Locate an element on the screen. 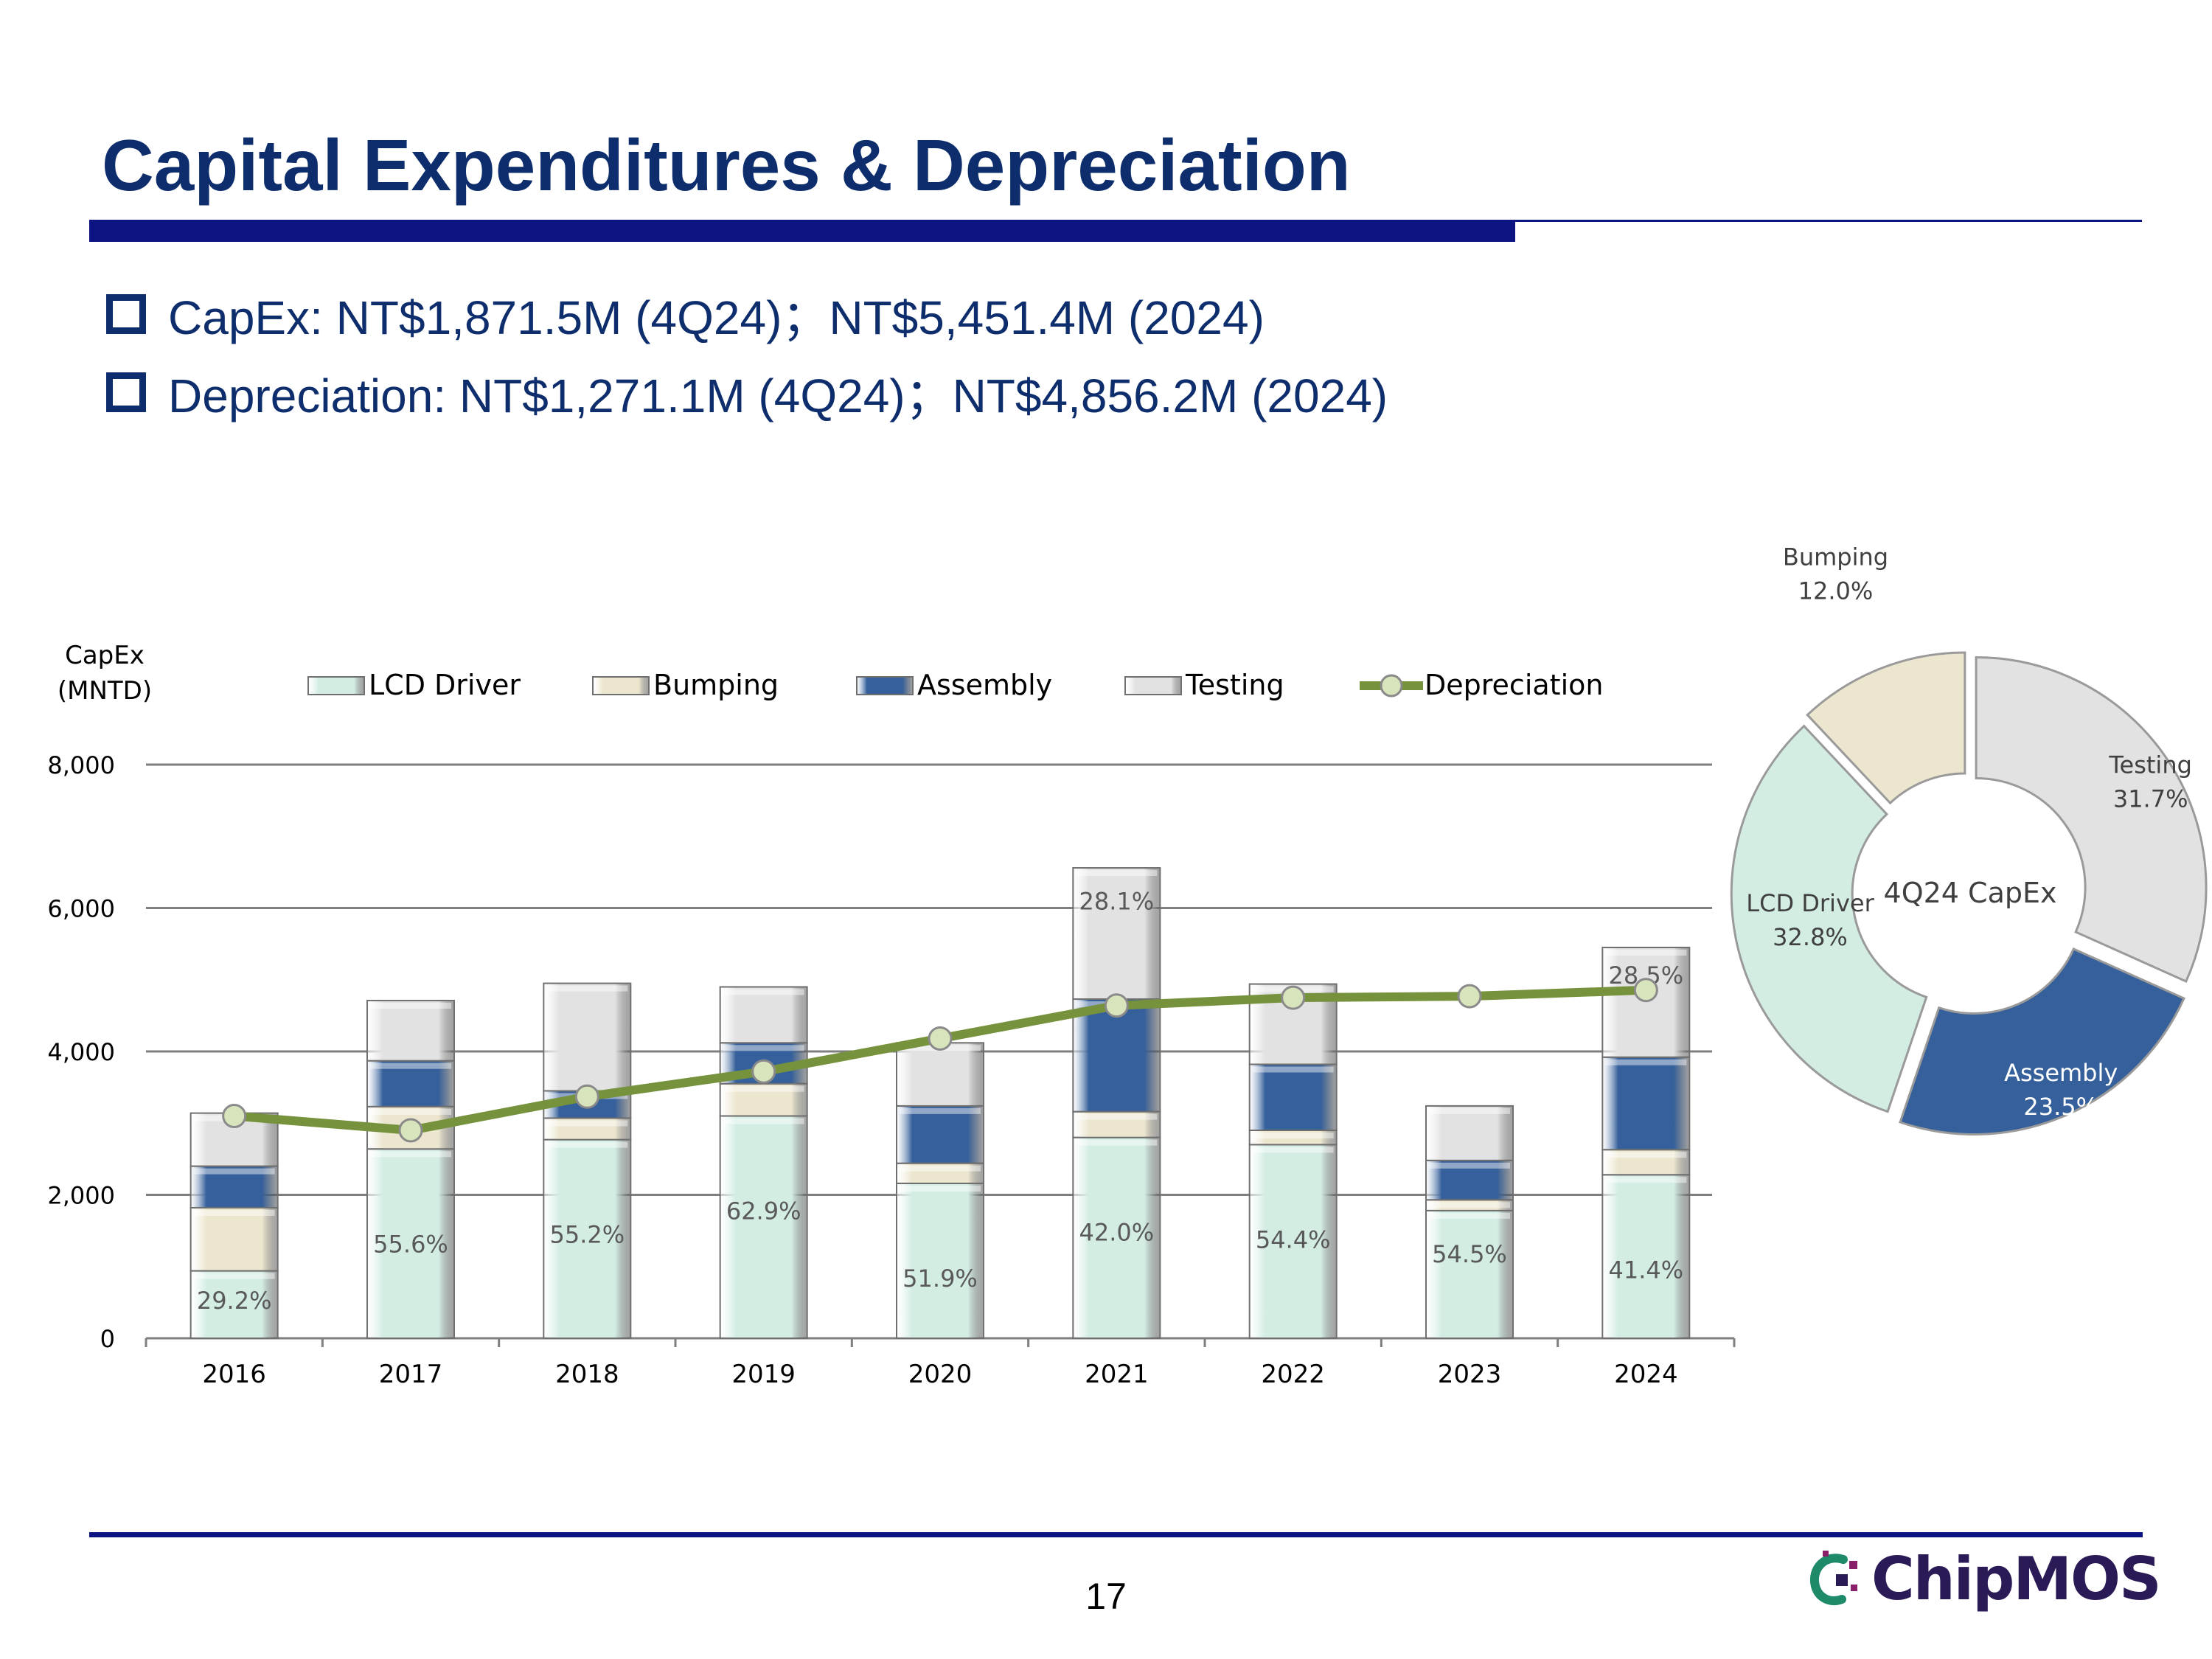  y-tick-label: 4,000 is located at coordinates (81, 1052).